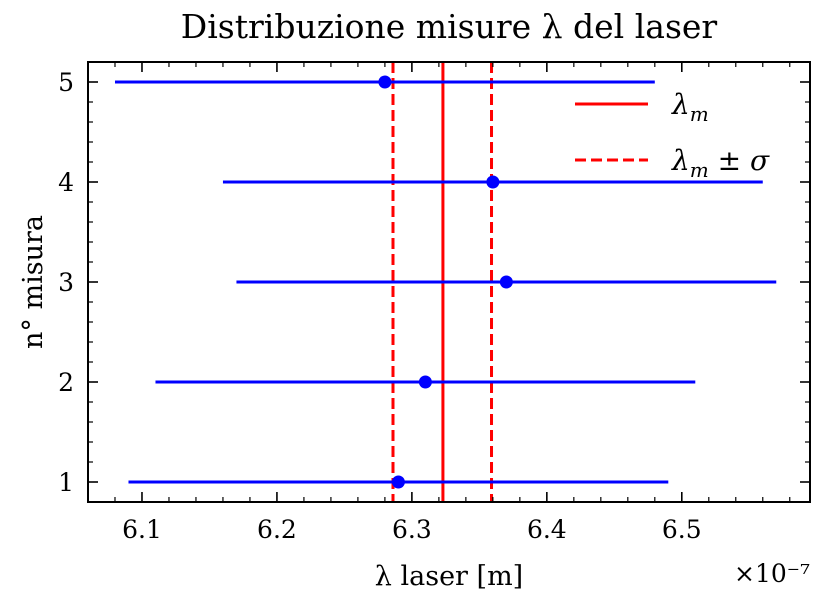 This screenshot has width=825, height=606. I want to click on x-axis-label: λ laser [m], so click(449, 576).